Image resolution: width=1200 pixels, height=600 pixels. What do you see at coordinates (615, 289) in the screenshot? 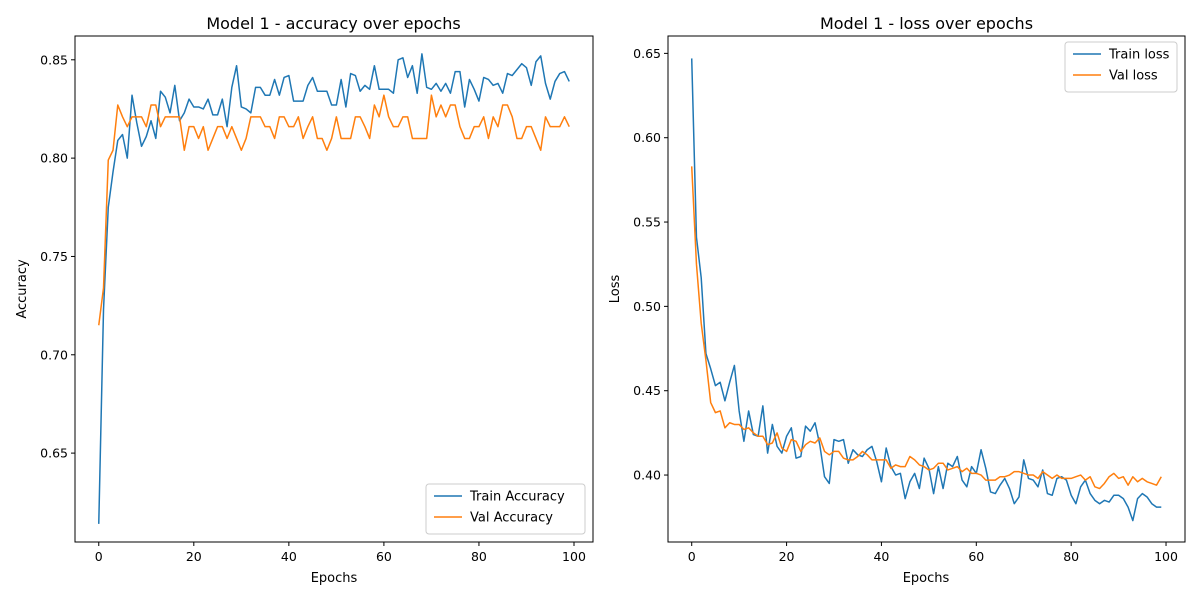
I see `loss-y-axis-label: Loss` at bounding box center [615, 289].